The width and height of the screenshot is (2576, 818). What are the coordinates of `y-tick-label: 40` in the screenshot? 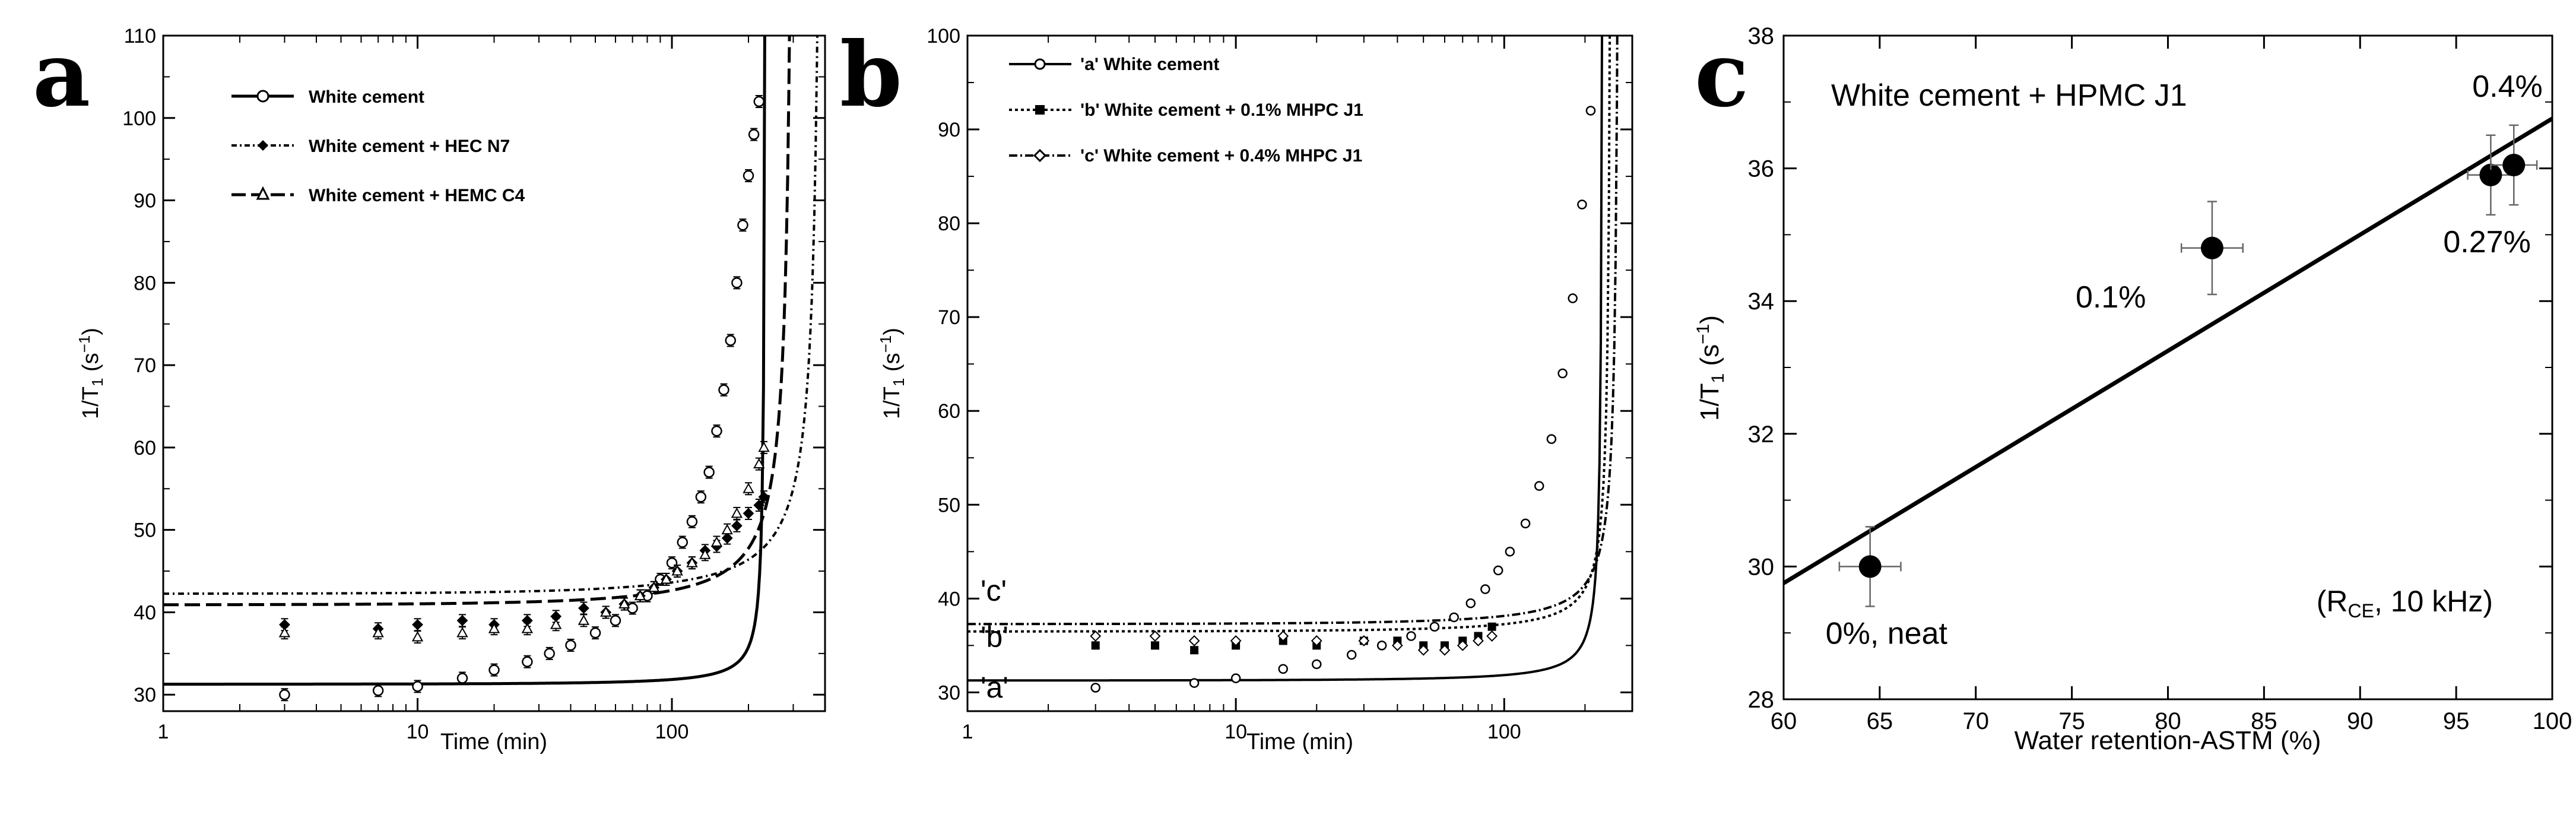 It's located at (145, 612).